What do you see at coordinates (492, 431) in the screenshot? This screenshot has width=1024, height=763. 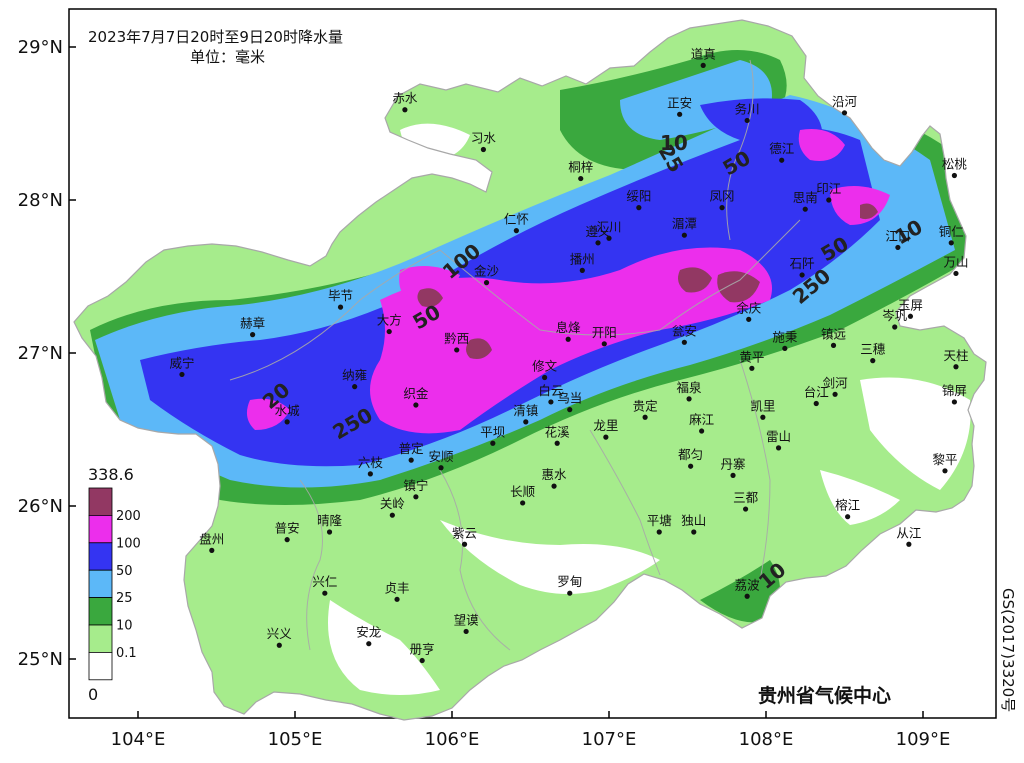 I see `city-label: 平坝` at bounding box center [492, 431].